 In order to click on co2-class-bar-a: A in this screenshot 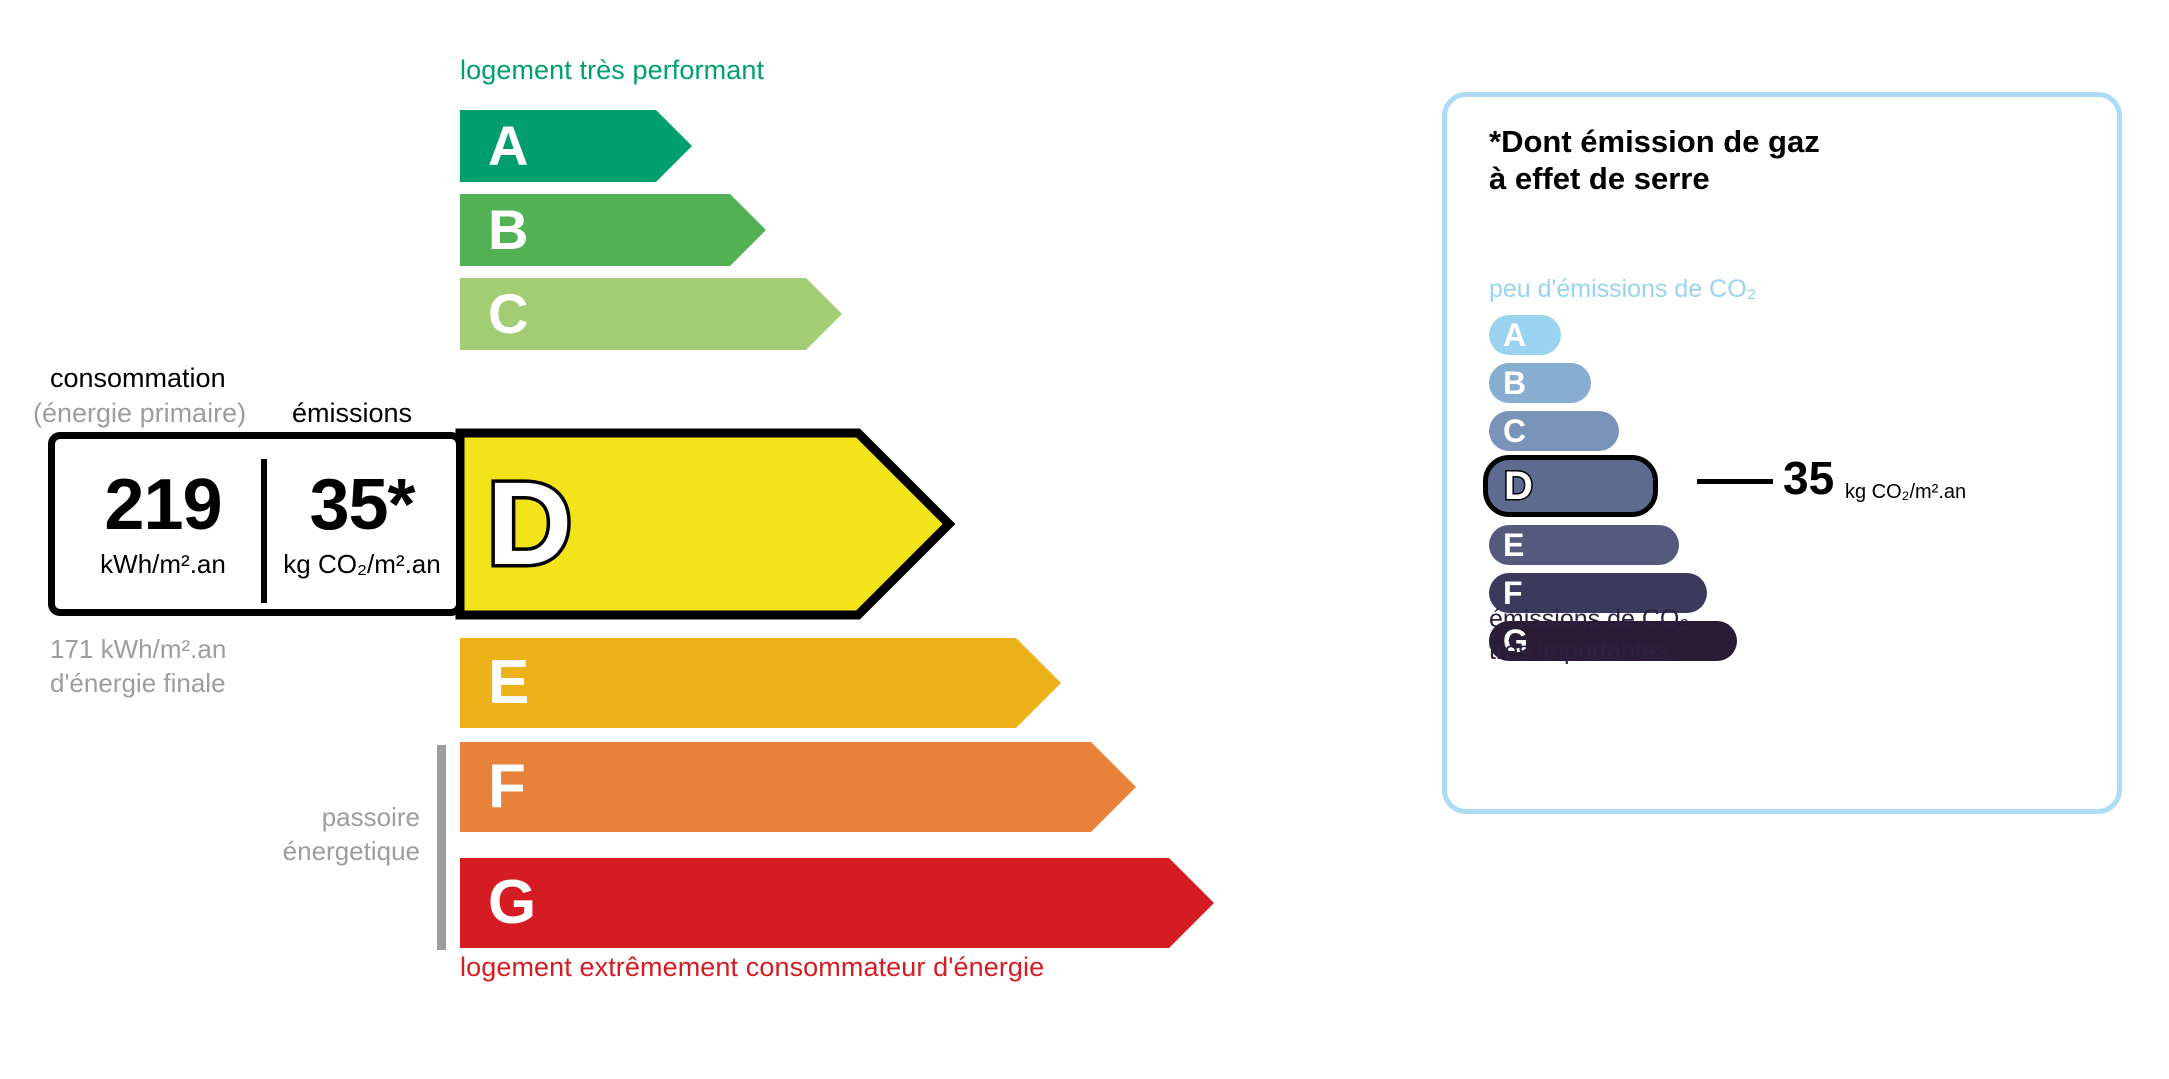, I will do `click(1525, 335)`.